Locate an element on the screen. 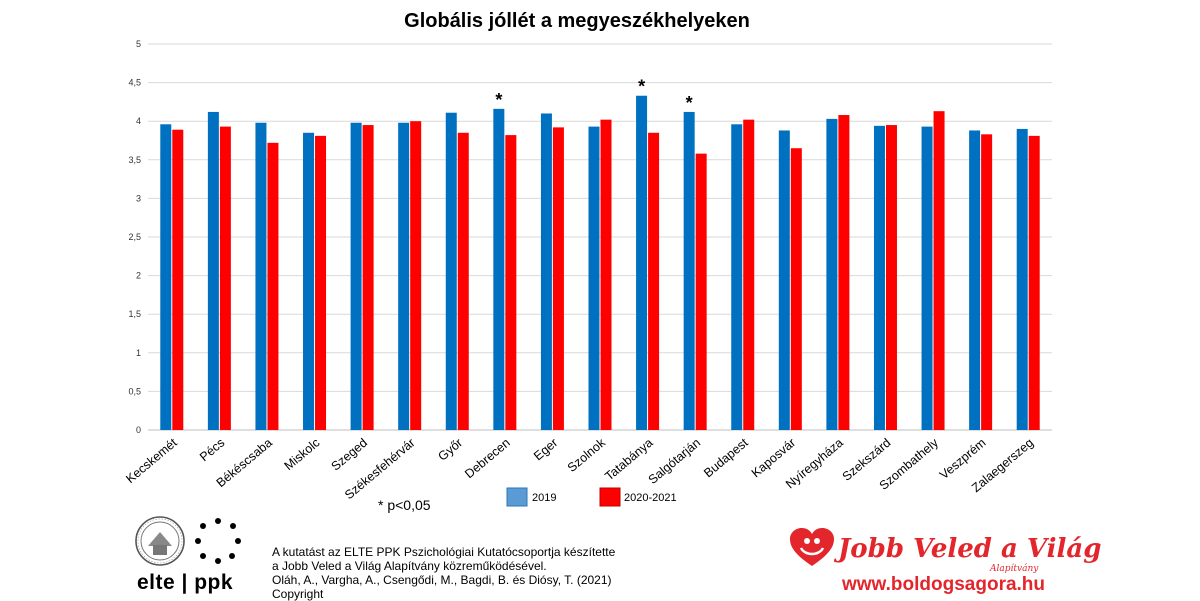 This screenshot has width=1200, height=601. x-tick-label: Debrecen is located at coordinates (487, 459).